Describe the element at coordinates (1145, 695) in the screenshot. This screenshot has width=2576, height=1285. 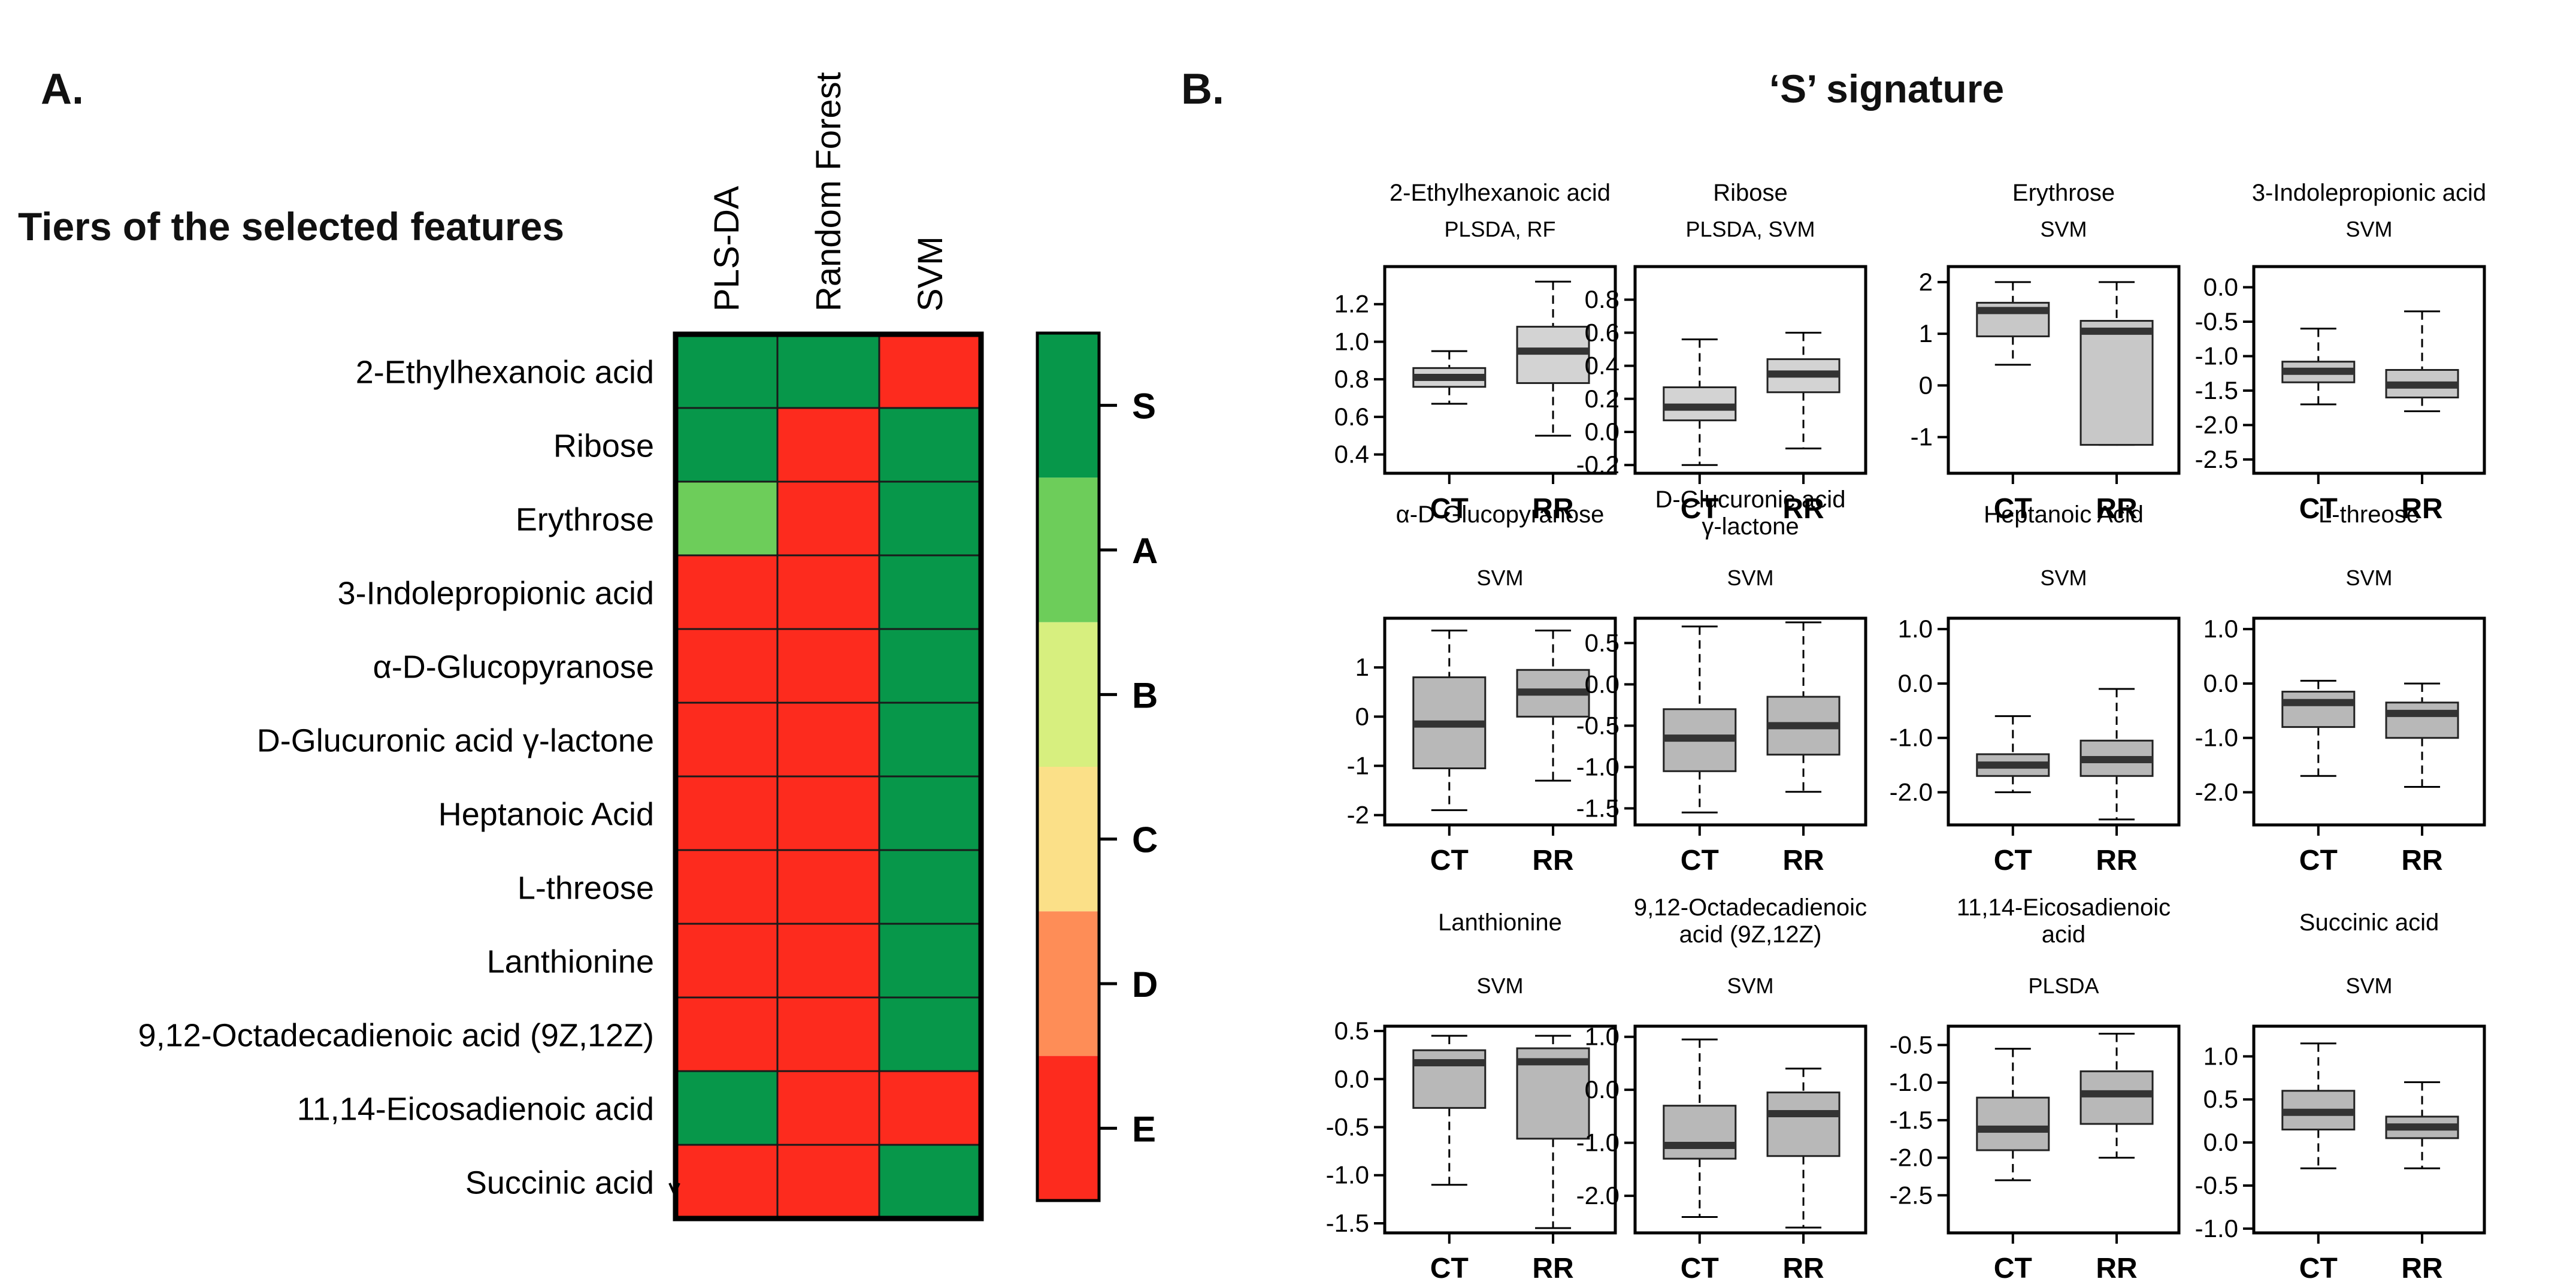
I see `legend-label: B` at that location.